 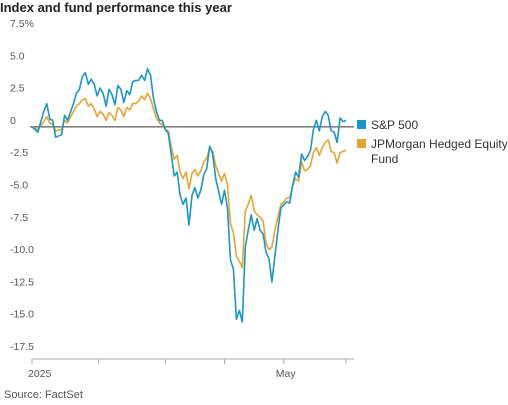 I want to click on y-tick-label: 5.0, so click(x=17, y=56).